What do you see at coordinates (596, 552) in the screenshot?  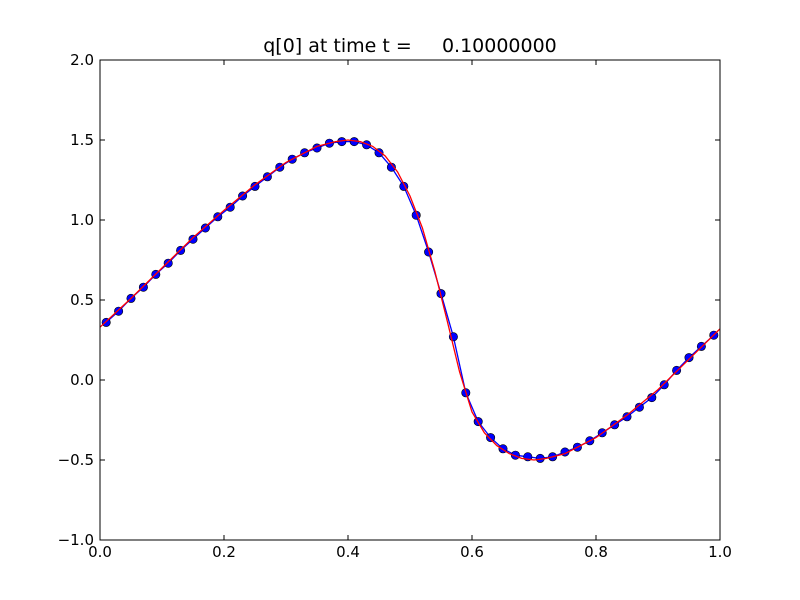 I see `x-tick-label: 0.8` at bounding box center [596, 552].